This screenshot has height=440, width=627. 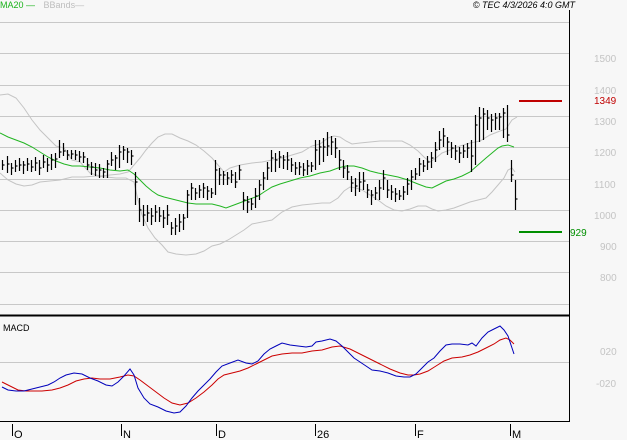 I want to click on macd-label: MACD, so click(x=16, y=328).